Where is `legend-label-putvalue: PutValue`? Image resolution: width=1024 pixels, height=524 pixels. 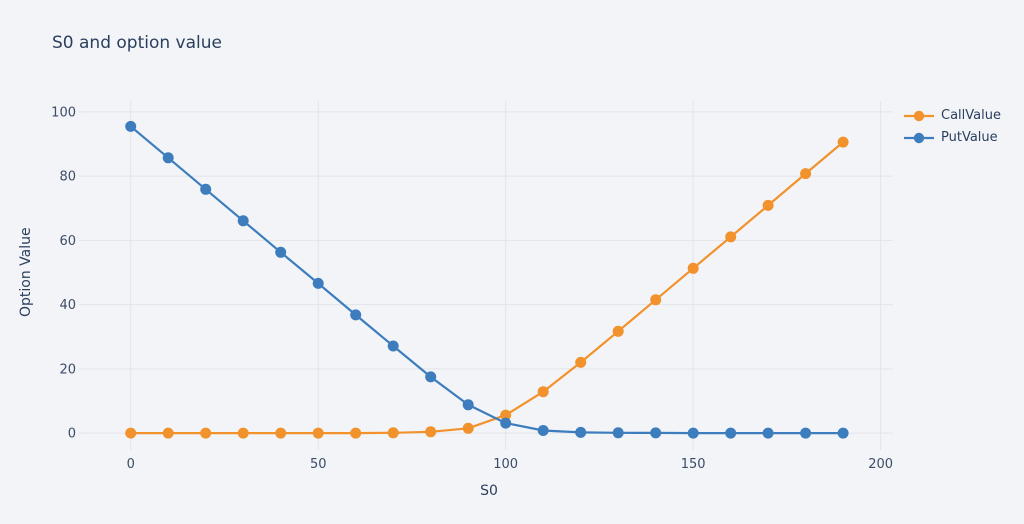 legend-label-putvalue: PutValue is located at coordinates (969, 137).